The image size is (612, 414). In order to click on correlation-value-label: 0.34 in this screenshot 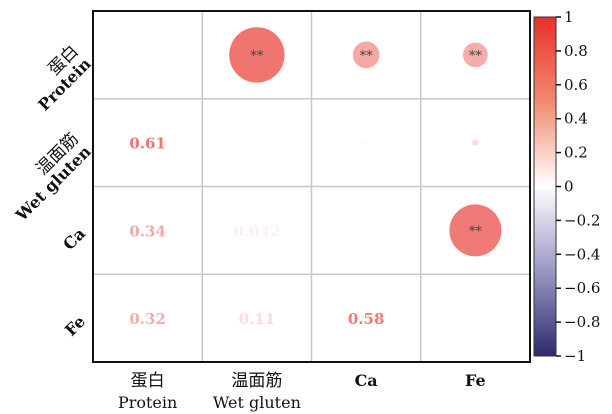, I will do `click(147, 231)`.